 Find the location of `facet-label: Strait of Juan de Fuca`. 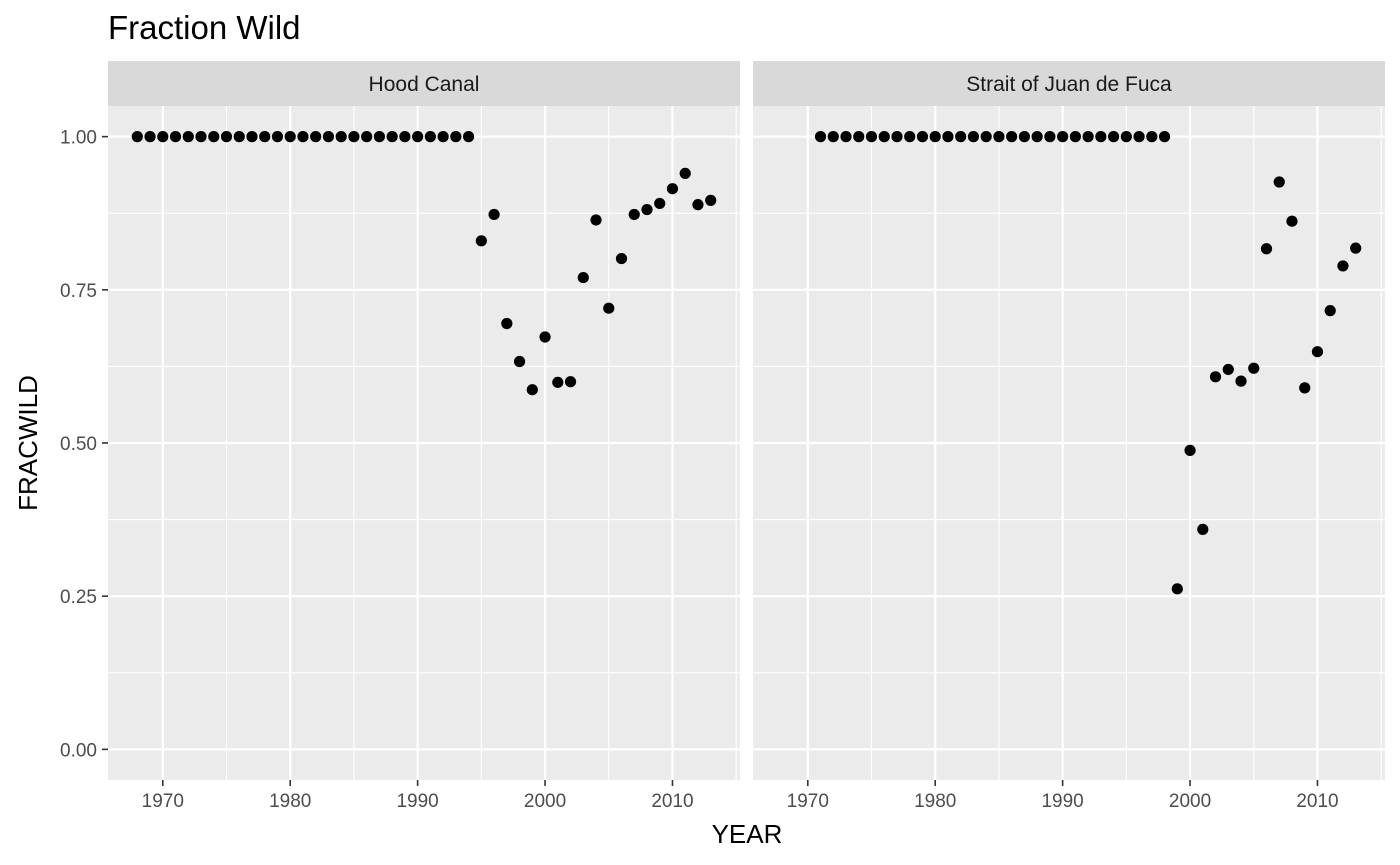

facet-label: Strait of Juan de Fuca is located at coordinates (1069, 84).